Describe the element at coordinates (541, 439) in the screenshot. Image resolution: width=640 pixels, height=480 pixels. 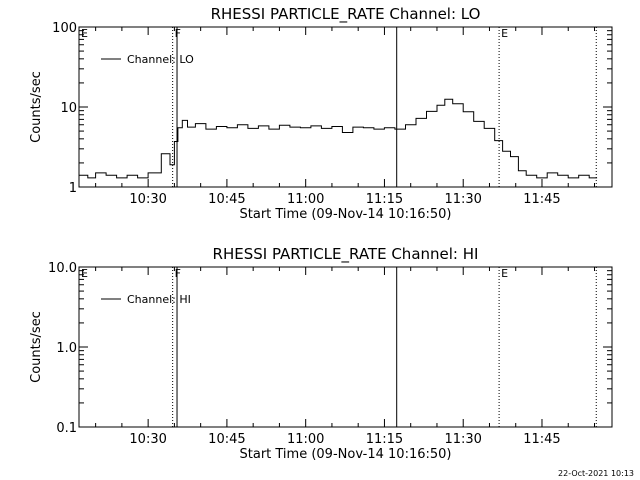
I see `panel-2-x-tick-label: 11:45` at that location.